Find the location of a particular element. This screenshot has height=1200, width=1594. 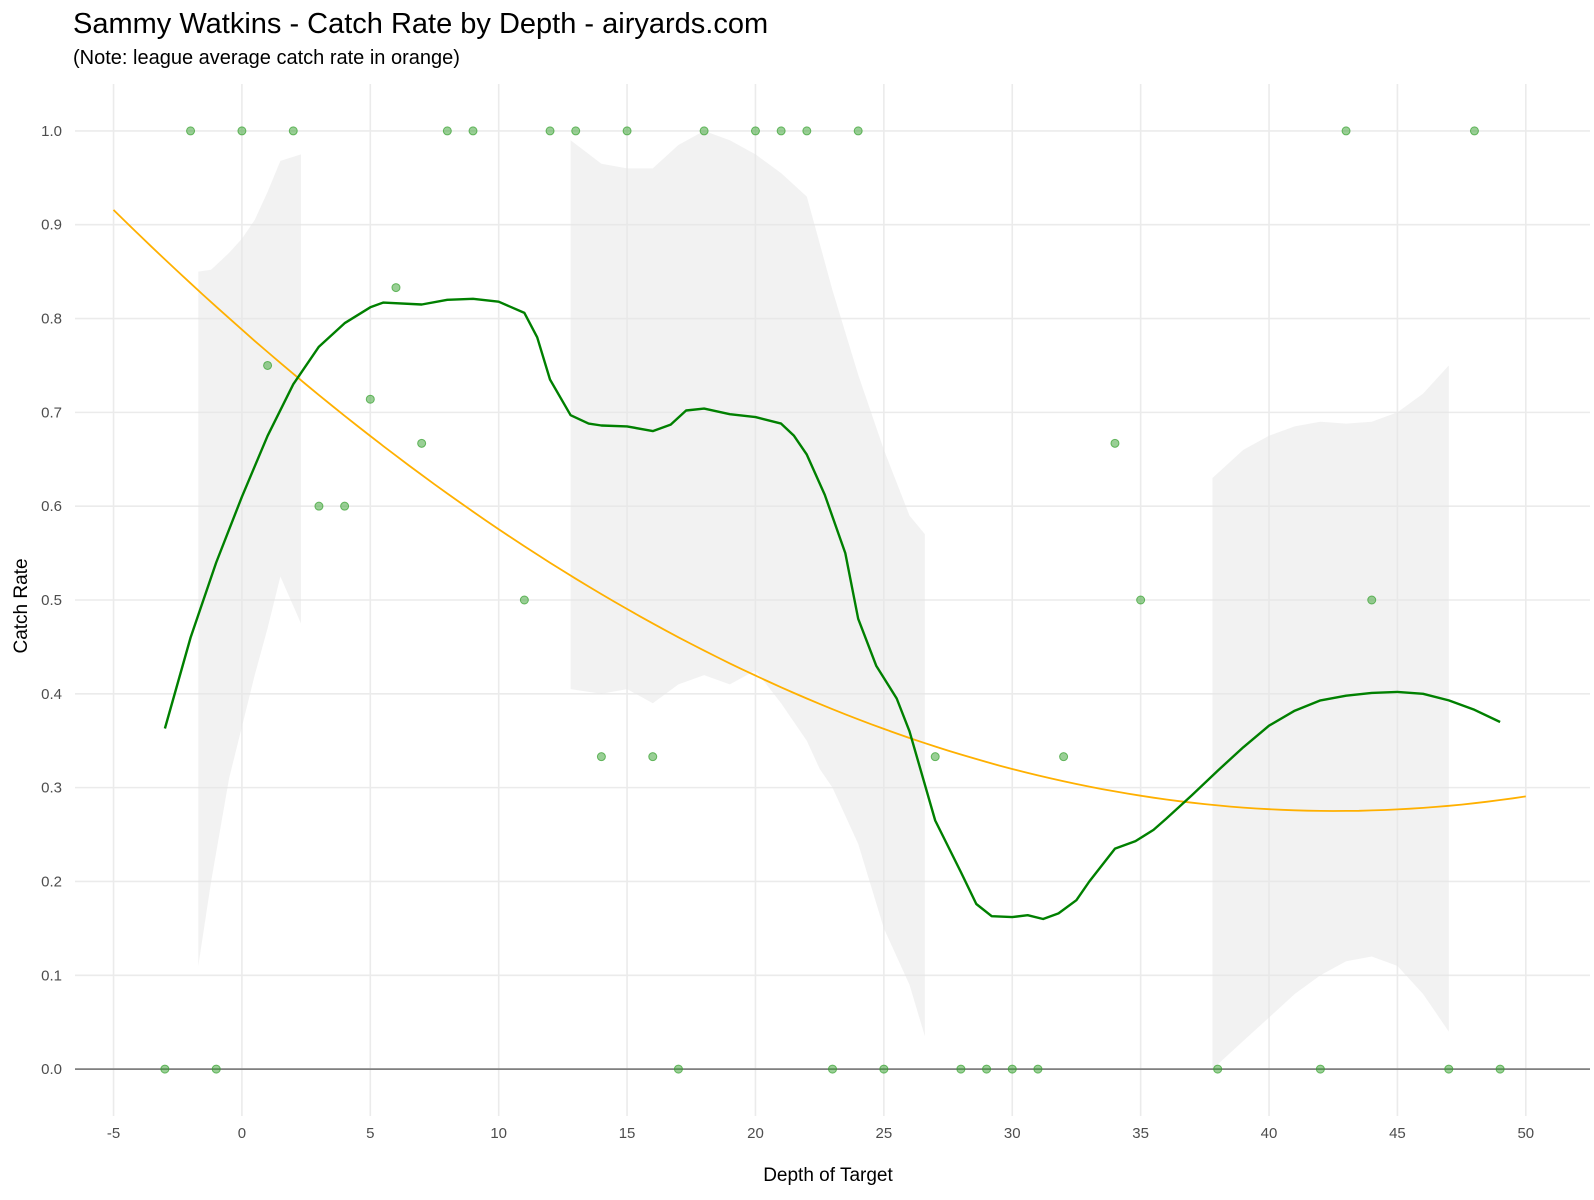

y-tick-label: 0.9 is located at coordinates (51, 225).